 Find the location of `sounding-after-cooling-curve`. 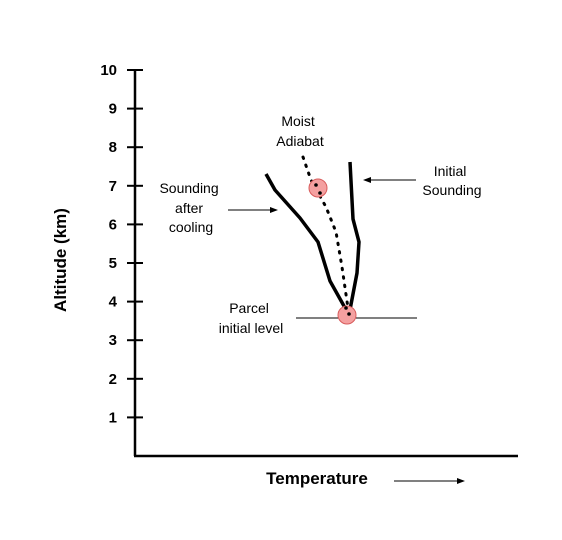

sounding-after-cooling-curve is located at coordinates (307, 244).